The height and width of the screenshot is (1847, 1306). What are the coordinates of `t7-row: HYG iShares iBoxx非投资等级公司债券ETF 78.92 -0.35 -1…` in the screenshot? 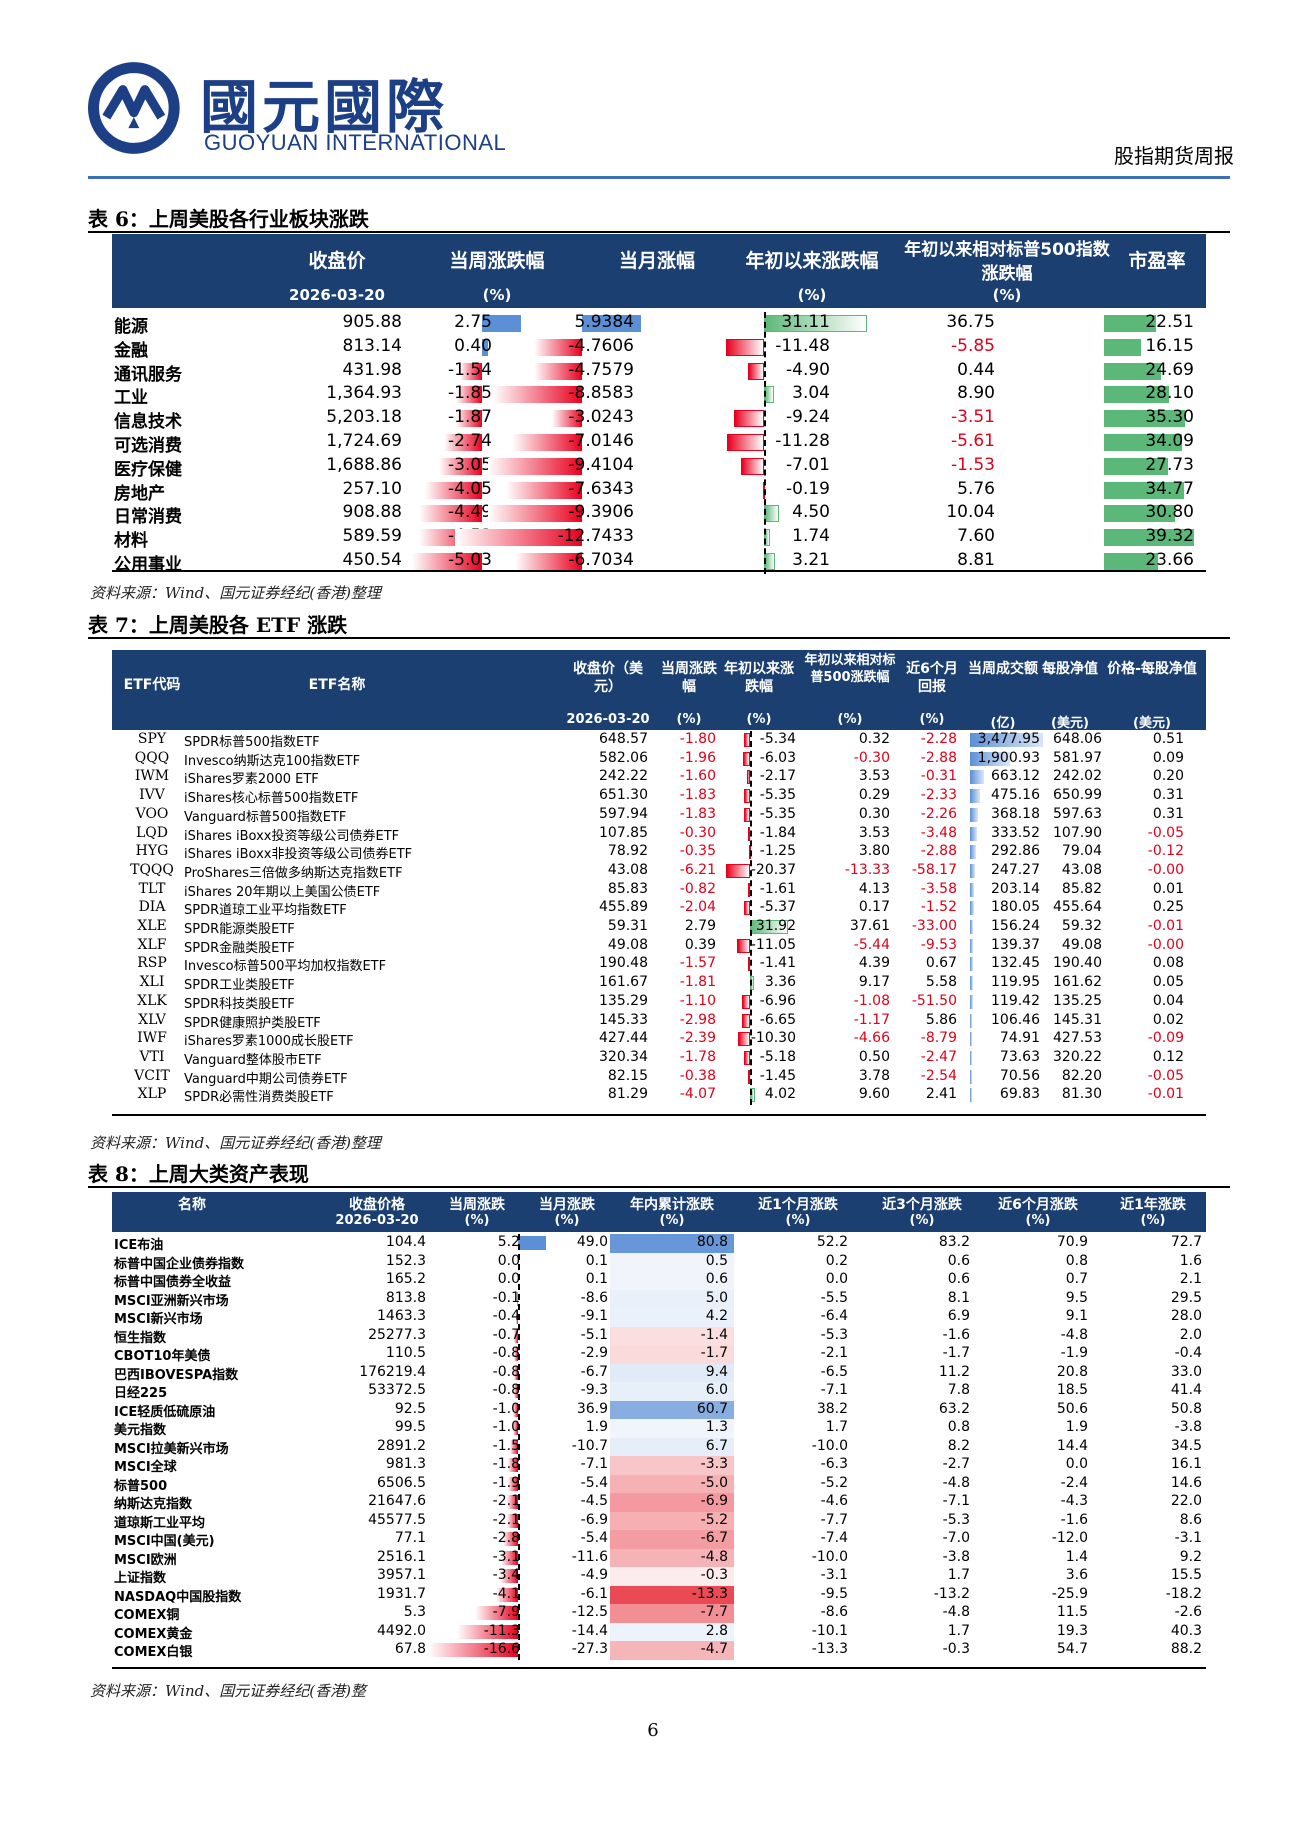 It's located at (659, 852).